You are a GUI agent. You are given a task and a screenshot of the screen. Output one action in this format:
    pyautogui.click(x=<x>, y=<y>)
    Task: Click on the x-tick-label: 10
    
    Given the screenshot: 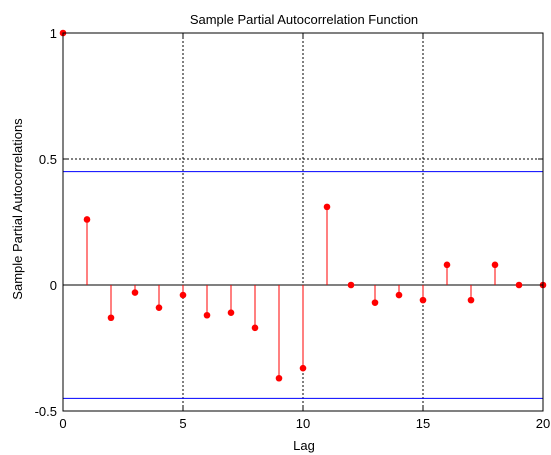 What is the action you would take?
    pyautogui.click(x=303, y=423)
    